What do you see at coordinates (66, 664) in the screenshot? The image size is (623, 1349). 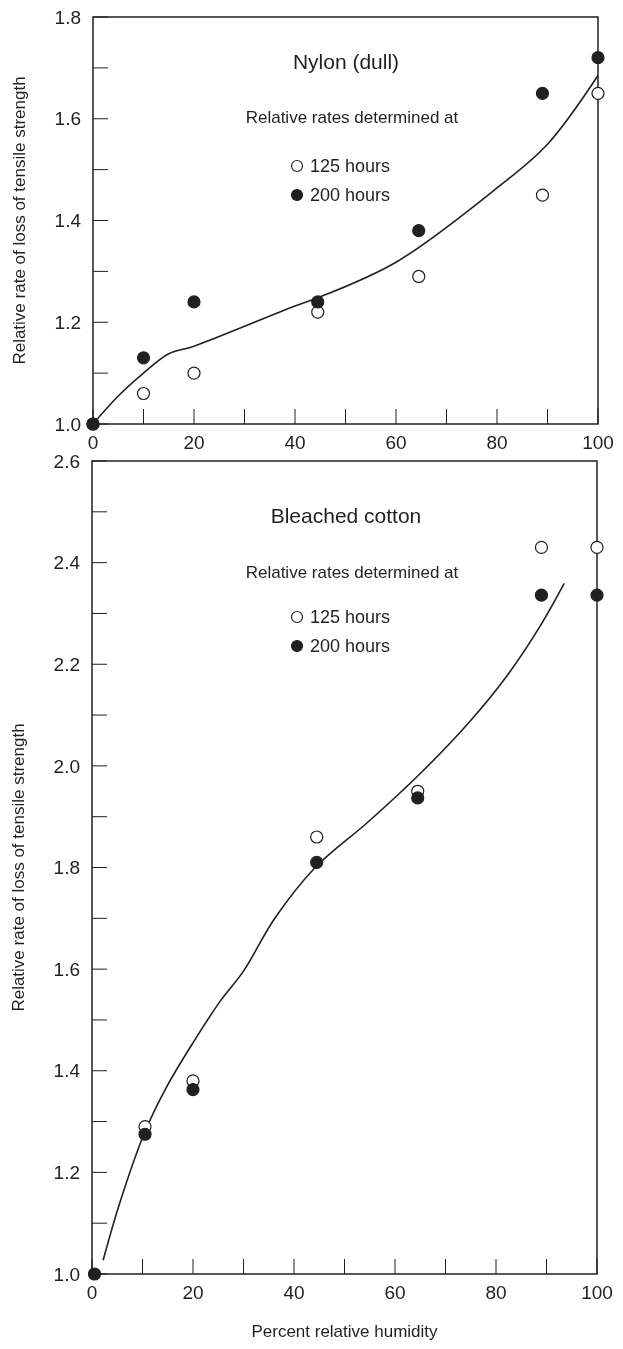 I see `y-tick-label: 2.2` at bounding box center [66, 664].